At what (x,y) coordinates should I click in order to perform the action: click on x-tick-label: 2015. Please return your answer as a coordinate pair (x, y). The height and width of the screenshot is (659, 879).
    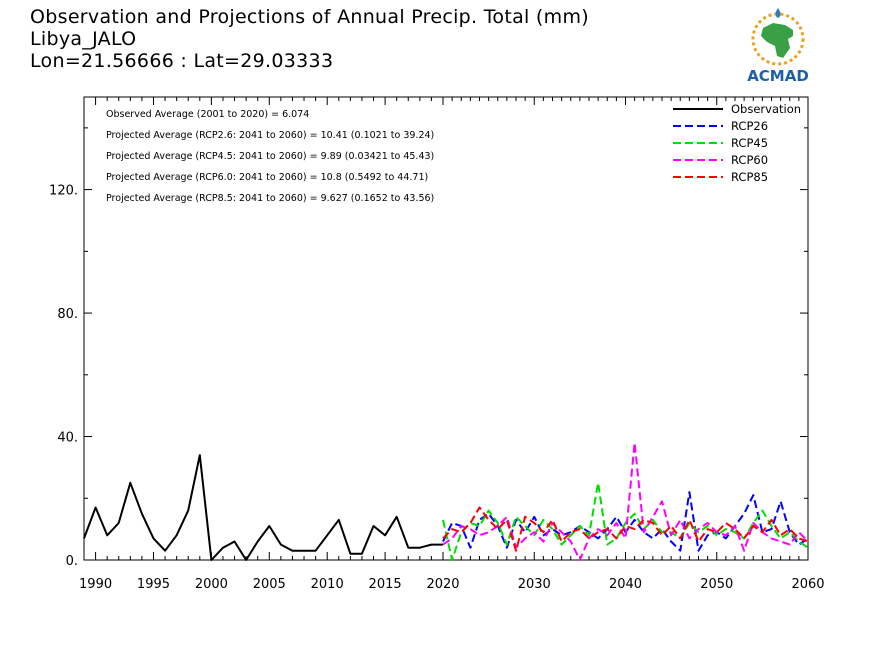
    Looking at the image, I should click on (385, 584).